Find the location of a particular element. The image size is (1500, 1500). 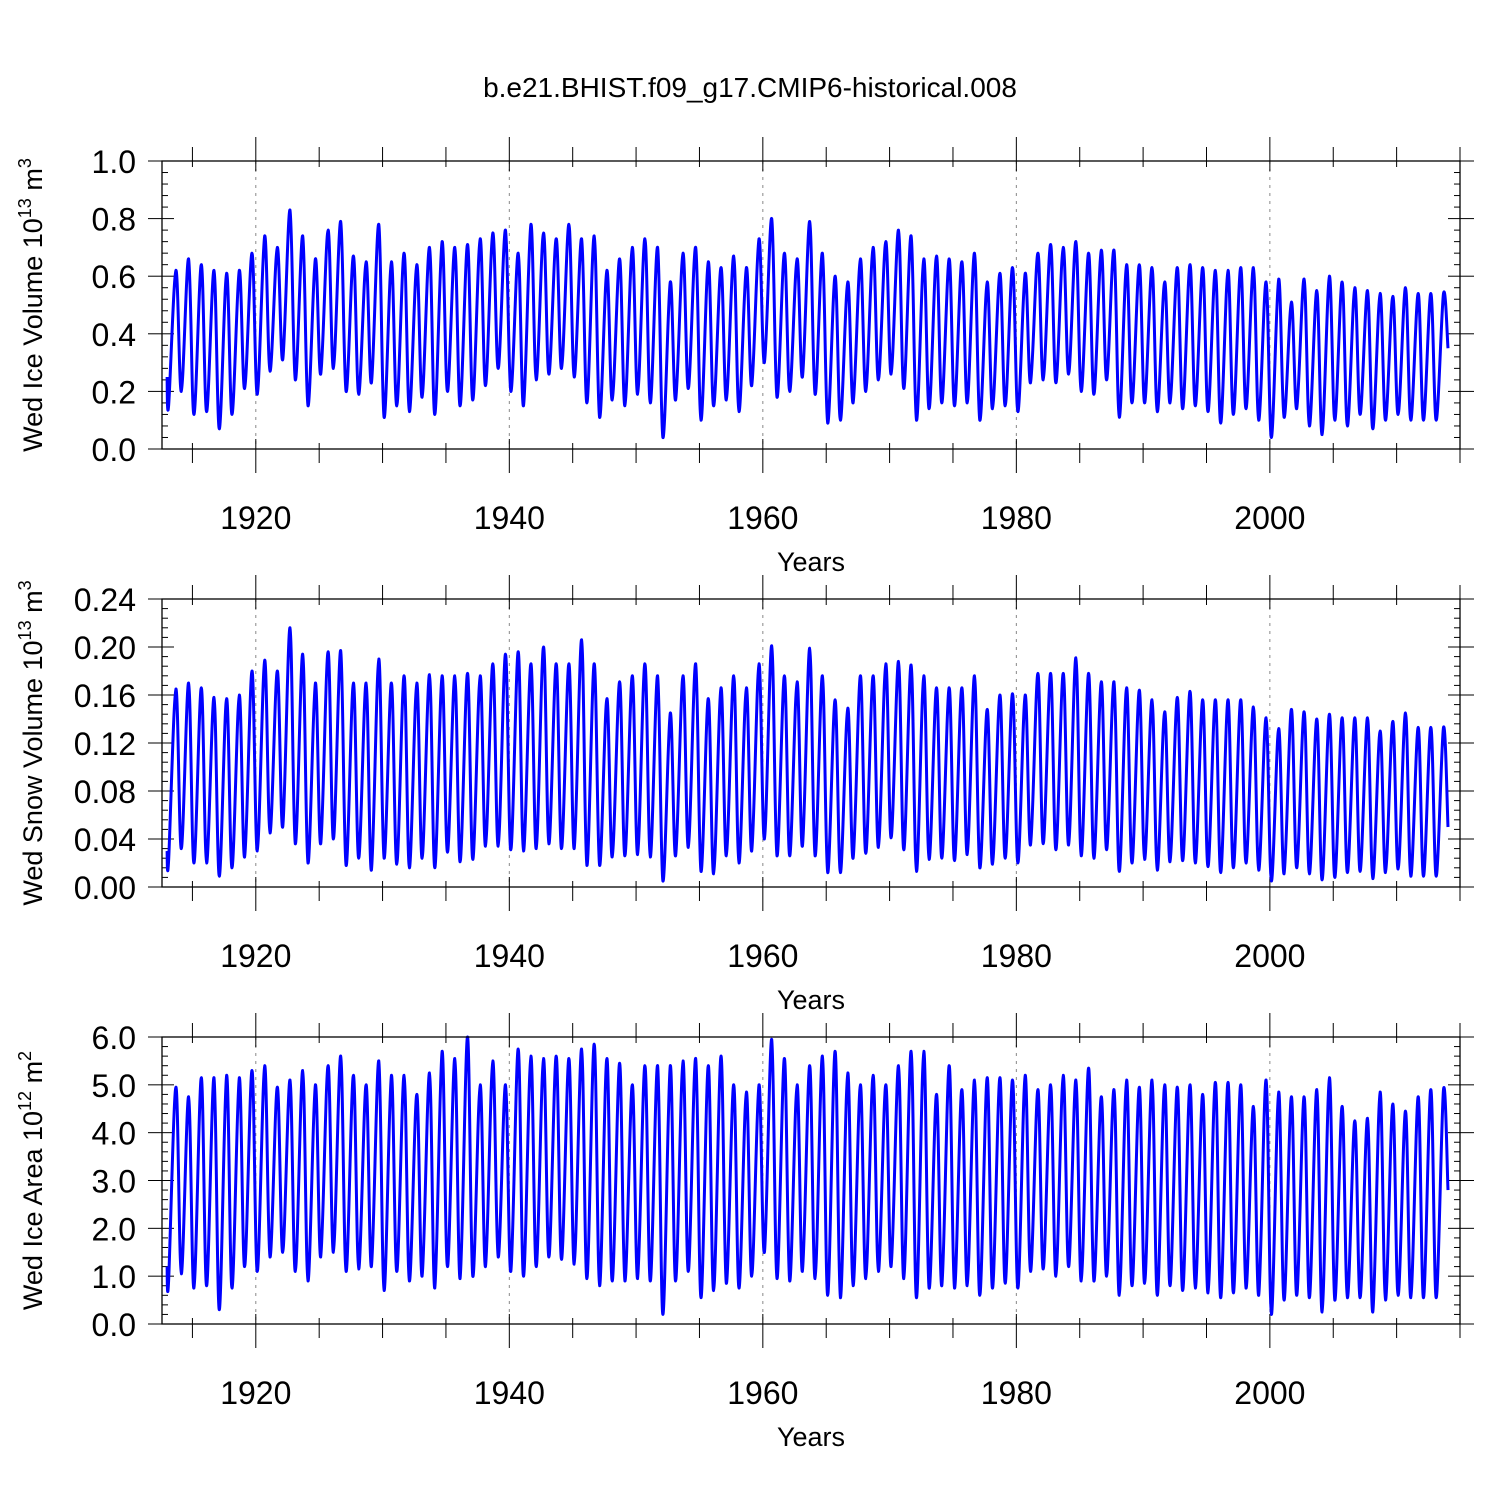

y-tick-label: 6.0 is located at coordinates (114, 1038).